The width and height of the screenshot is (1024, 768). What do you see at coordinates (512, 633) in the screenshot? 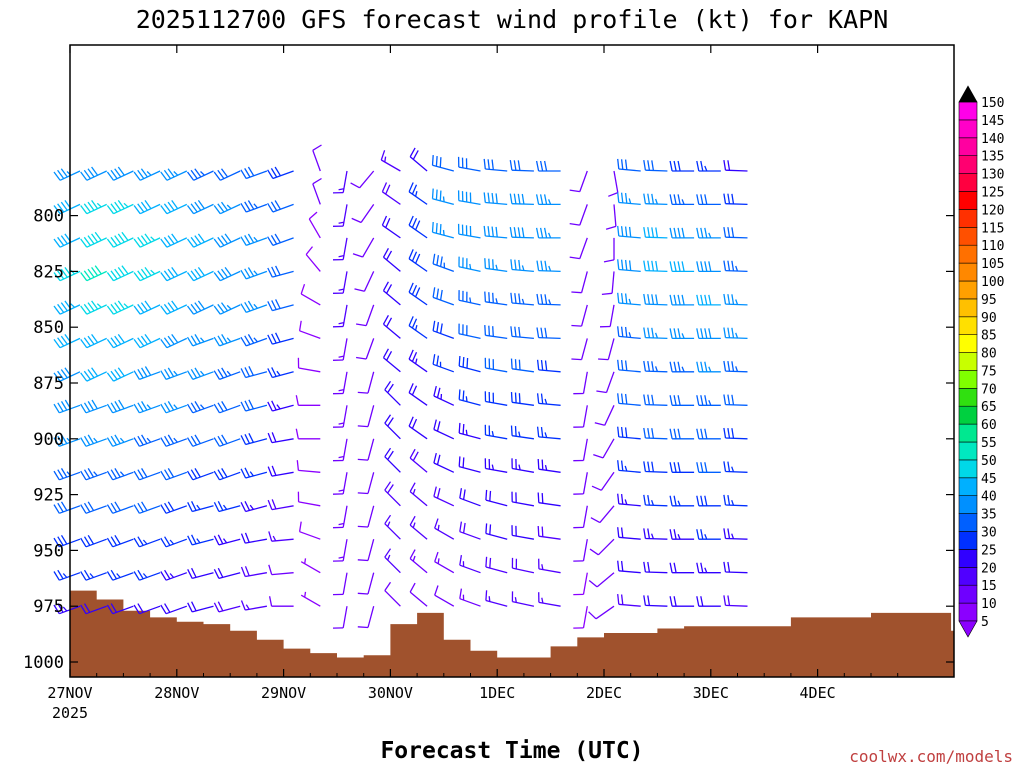
I see `ground-layer` at bounding box center [512, 633].